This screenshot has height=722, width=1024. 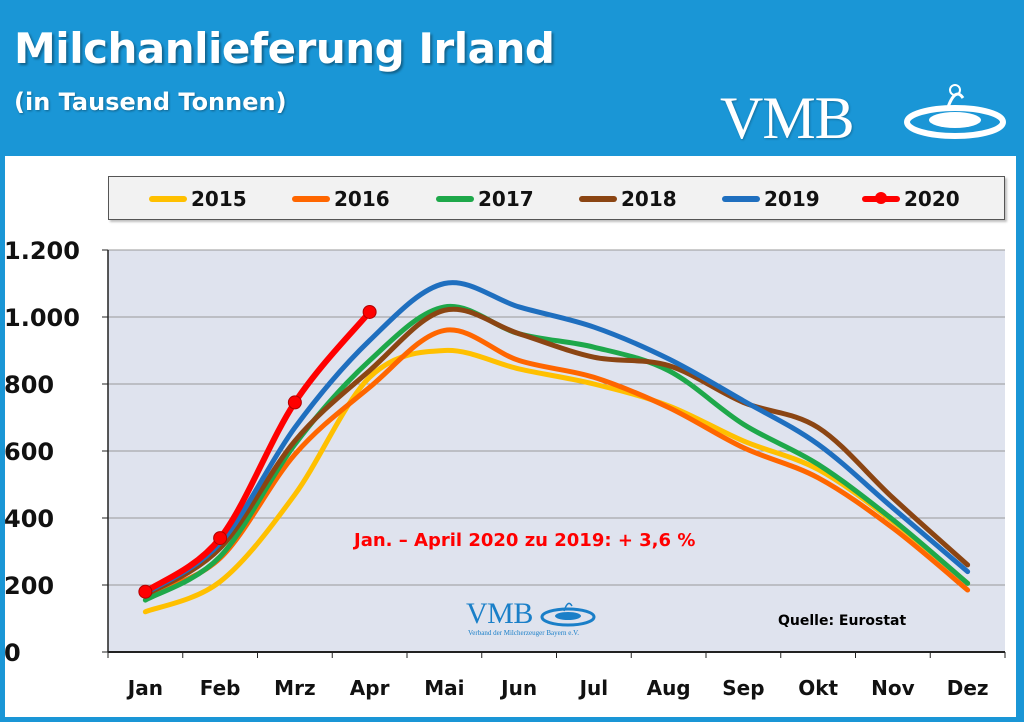 I want to click on legend-label: 2019, so click(x=792, y=199).